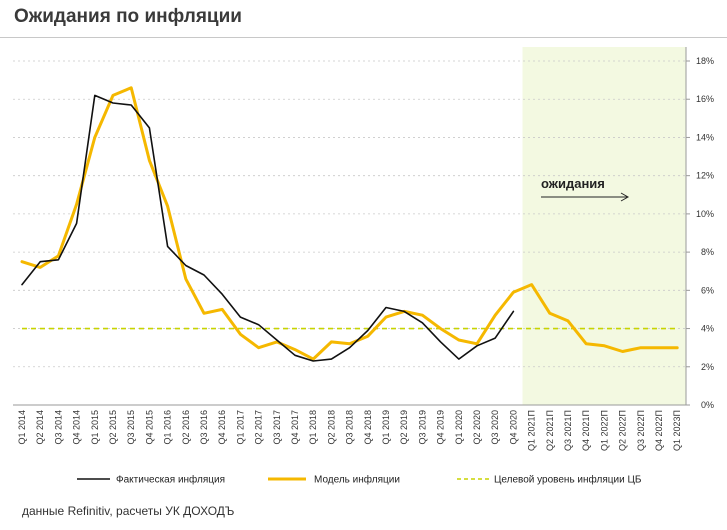 The image size is (727, 530). Describe the element at coordinates (707, 252) in the screenshot. I see `y-tick-label: 8%` at that location.